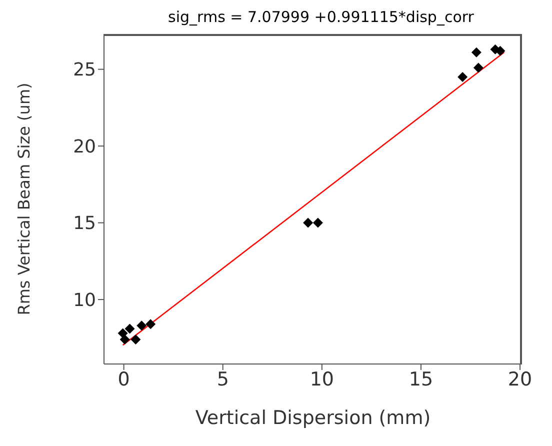 Image resolution: width=552 pixels, height=446 pixels. I want to click on y-tick-label: 15, so click(84, 223).